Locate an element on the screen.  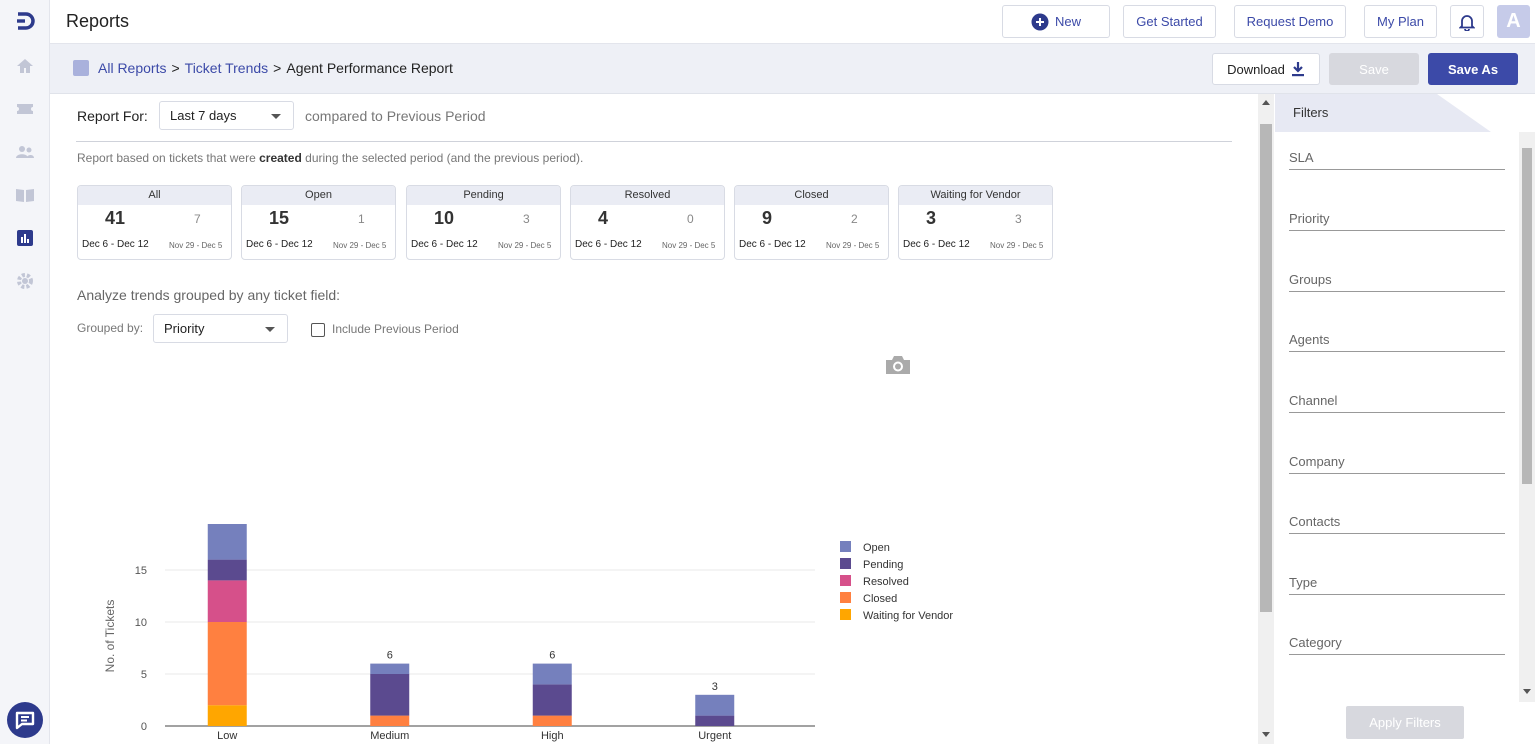
save-as-button: Save As is located at coordinates (1473, 69).